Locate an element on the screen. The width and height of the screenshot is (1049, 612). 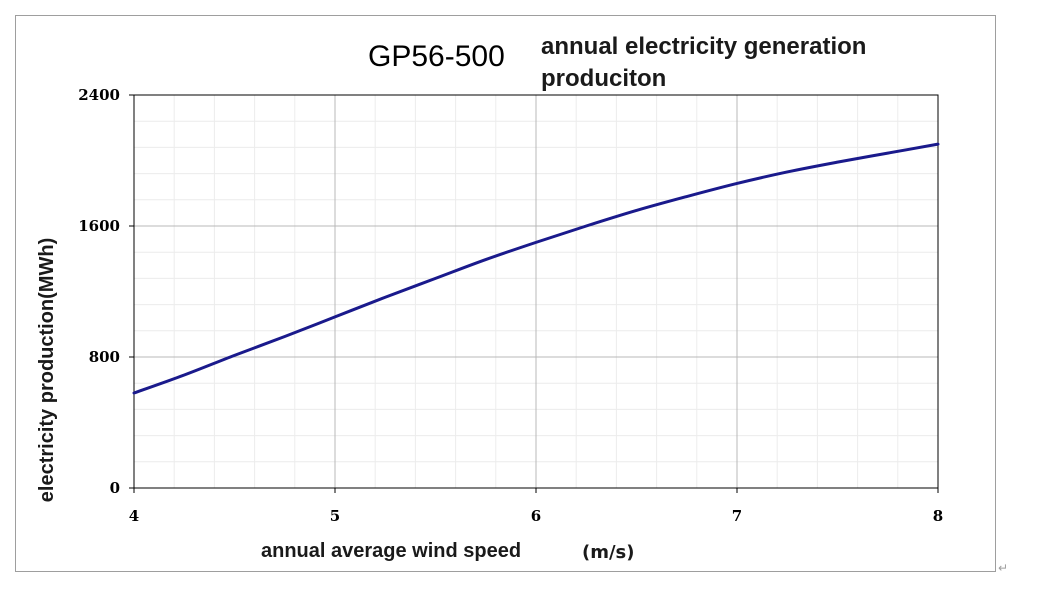
x-tick-label: 7 is located at coordinates (737, 516).